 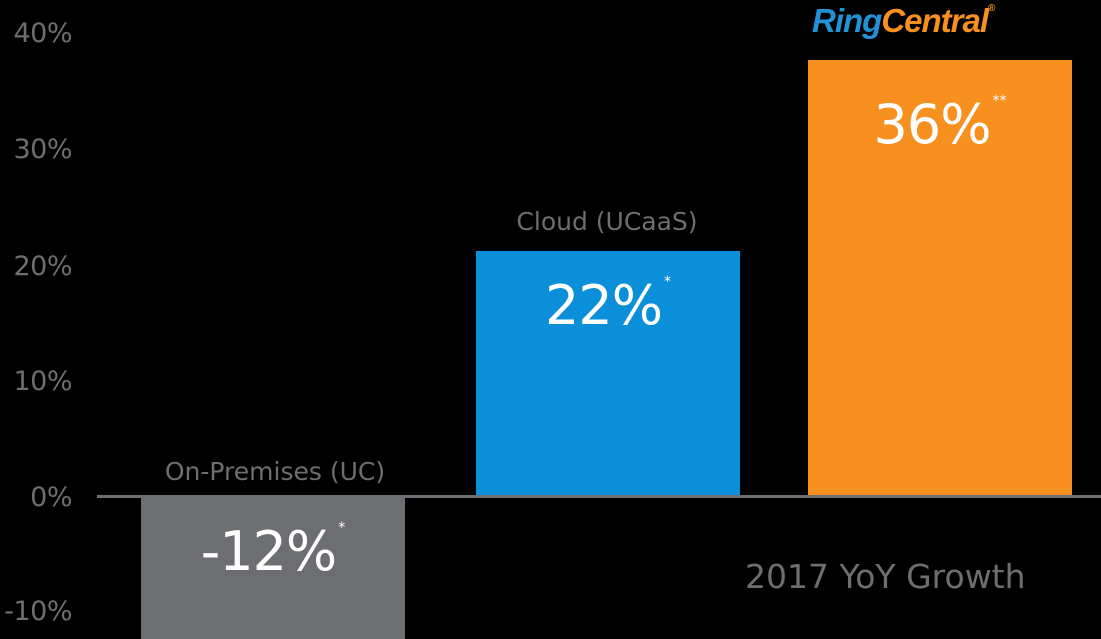 I want to click on bar-value-ringcentral: 36% **, so click(x=940, y=124).